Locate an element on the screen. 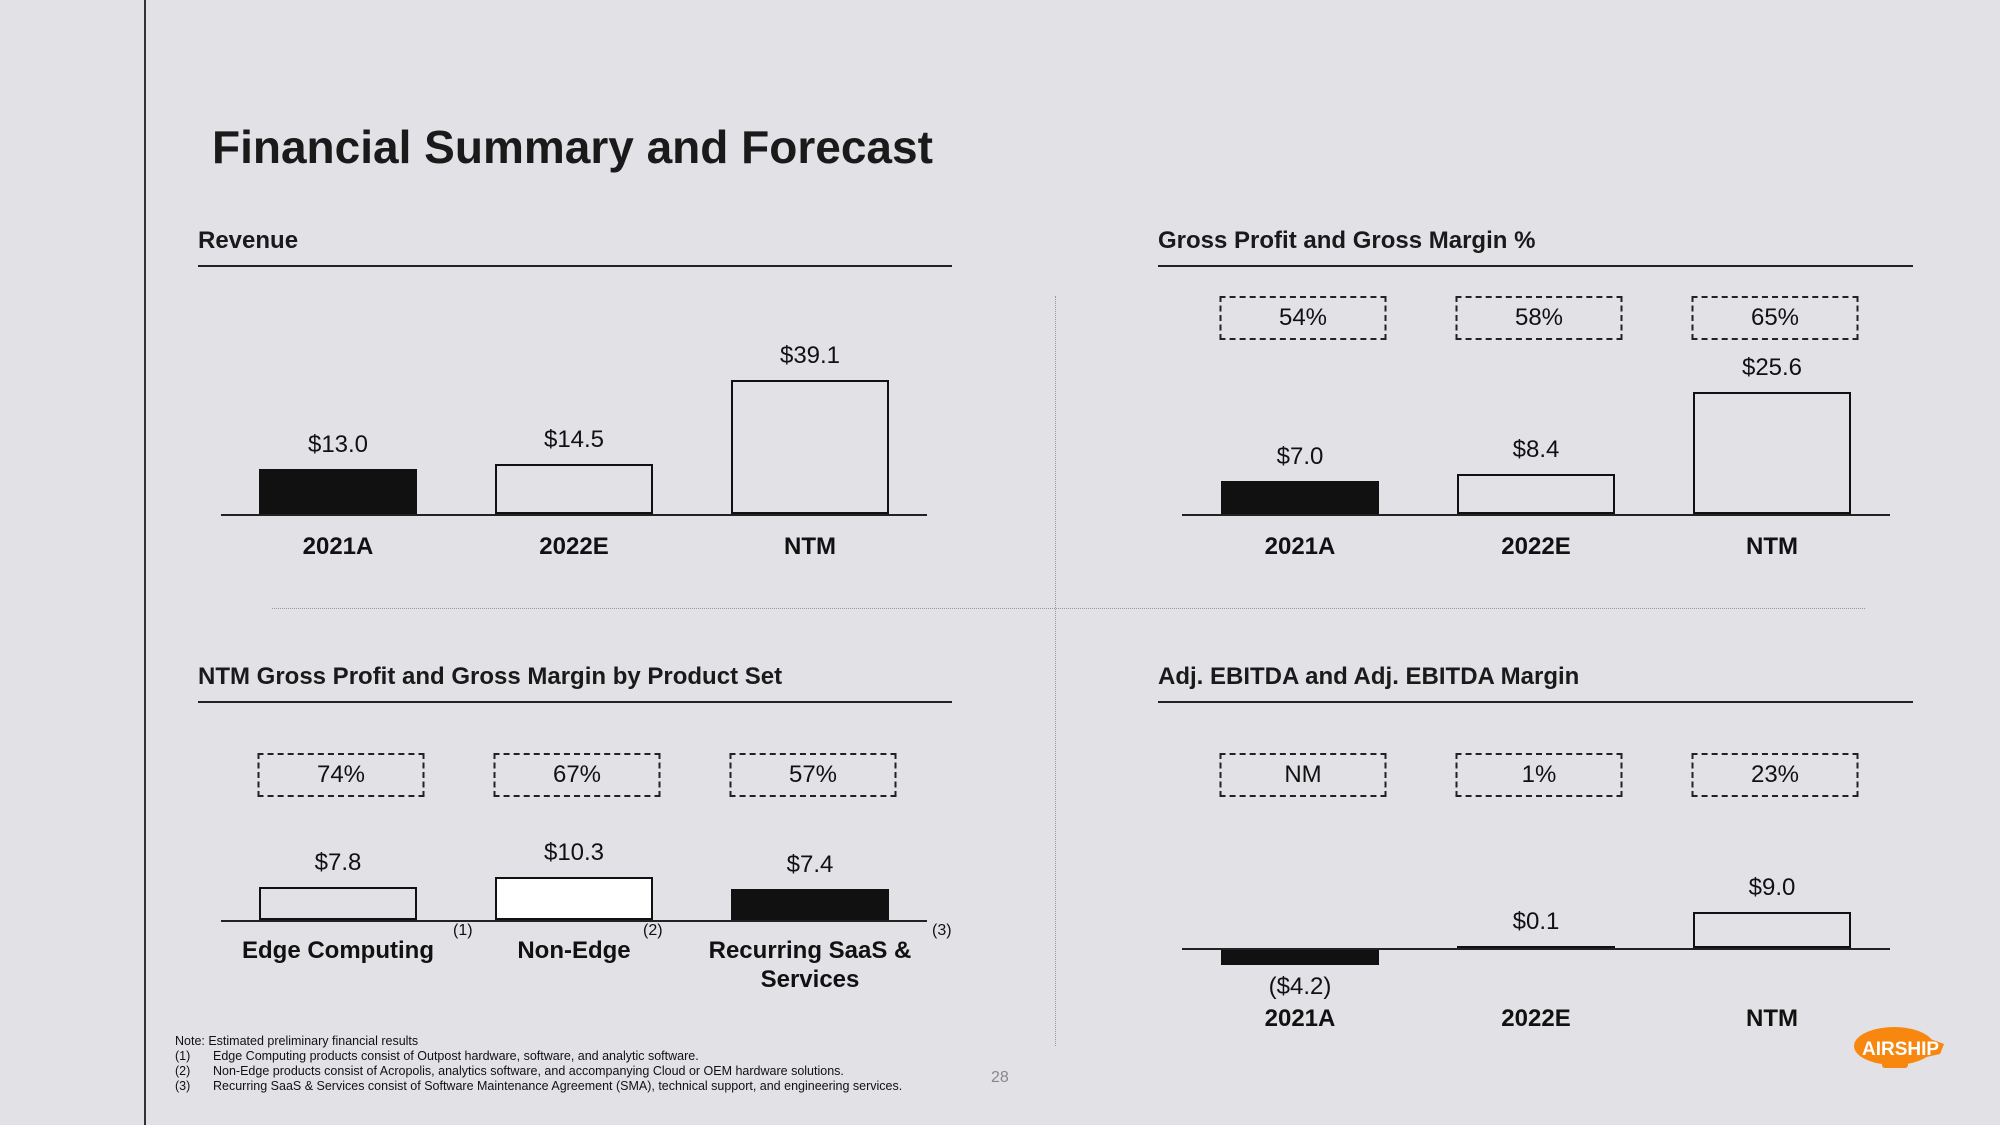 The width and height of the screenshot is (2000, 1125). revenue-heading: Revenue is located at coordinates (248, 240).